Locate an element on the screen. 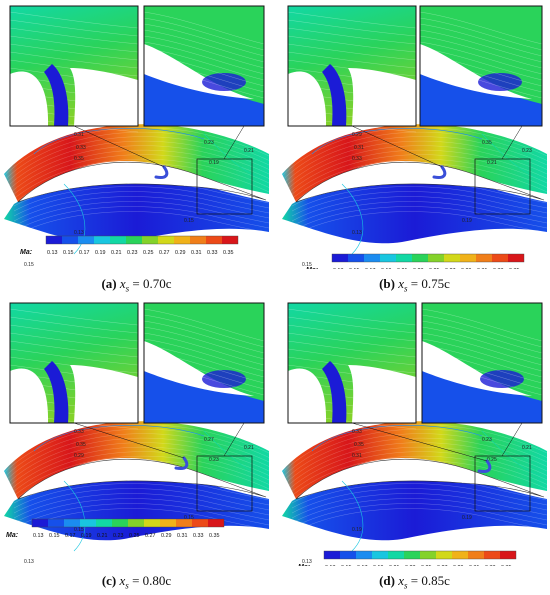  colorbar-tick: 0.31 is located at coordinates (474, 565).